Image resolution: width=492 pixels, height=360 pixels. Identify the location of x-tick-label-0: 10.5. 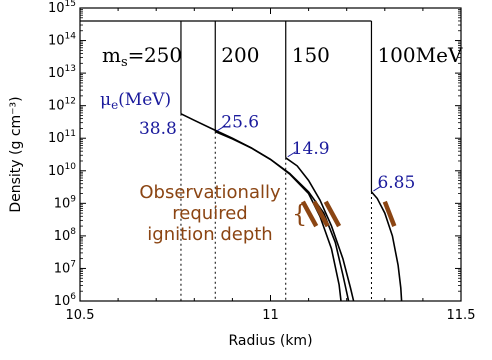
(80, 315).